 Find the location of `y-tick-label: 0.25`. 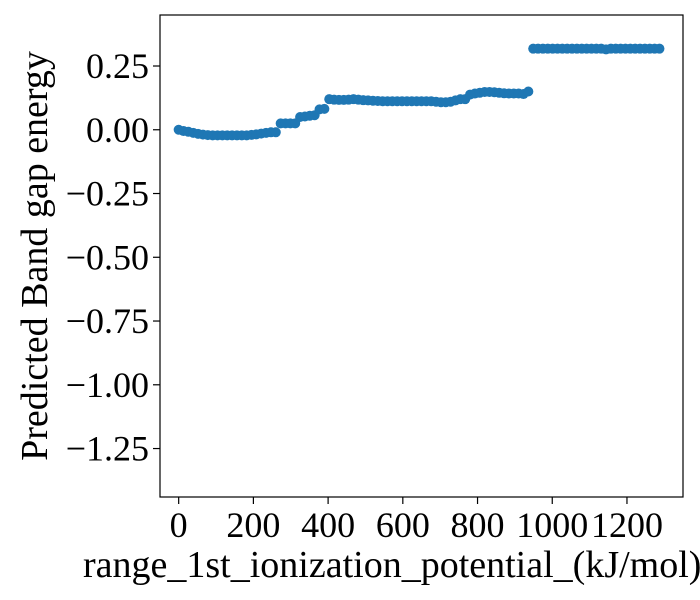

y-tick-label: 0.25 is located at coordinates (117, 66).